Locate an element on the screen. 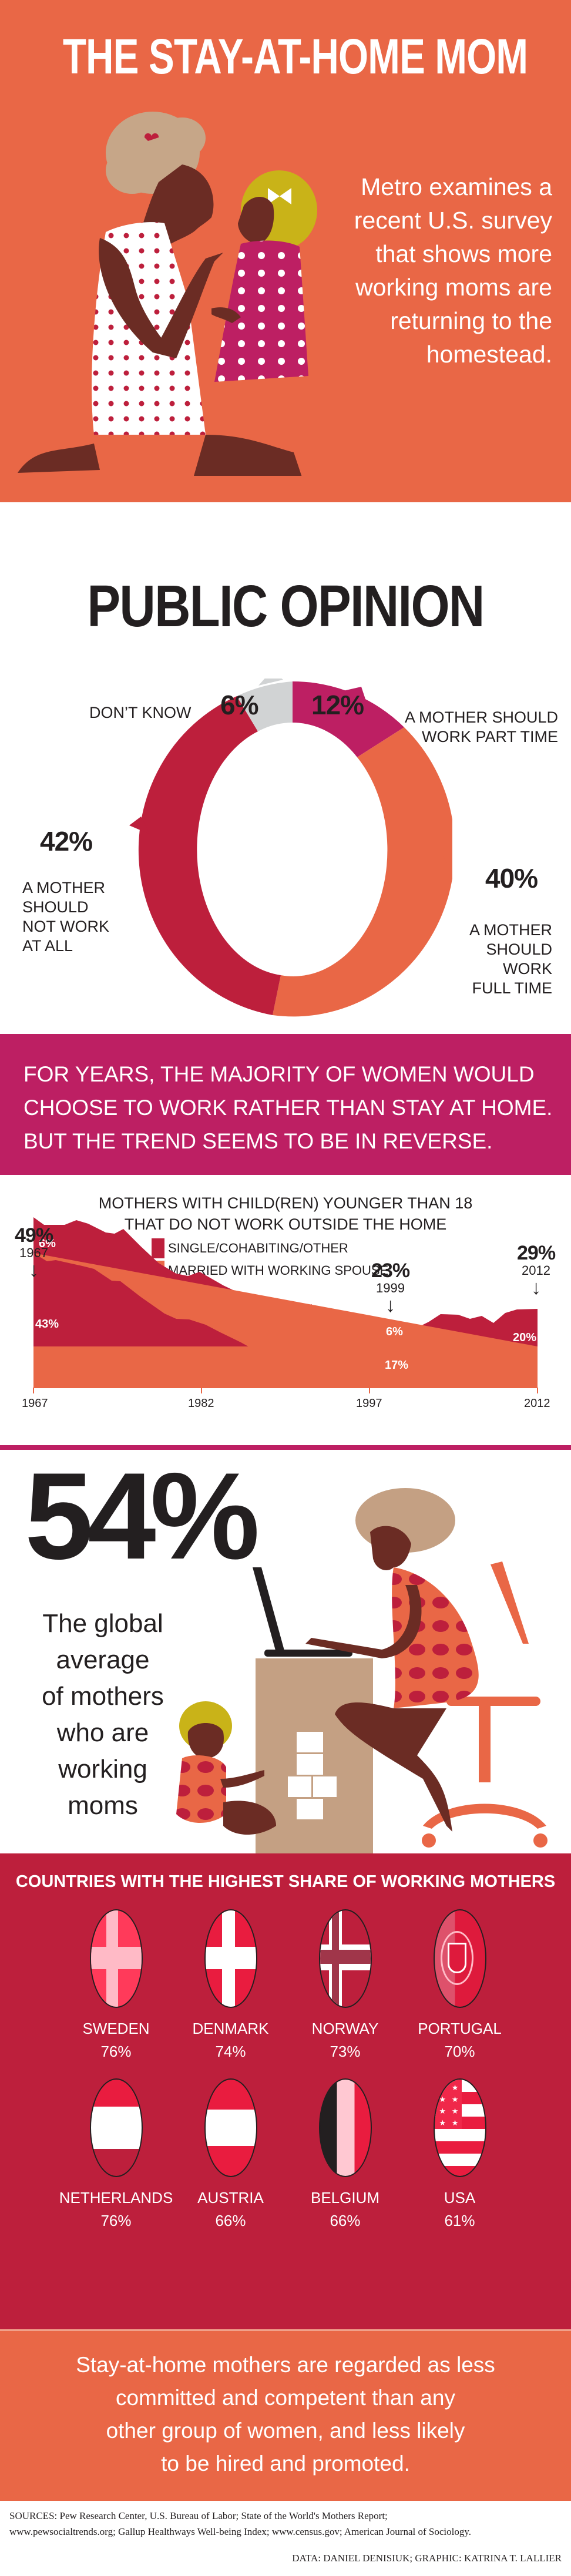 This screenshot has width=571, height=2576. country-usa: ★ ★ ★ ★ ★ ★ ★ ★ USA 61% is located at coordinates (459, 2154).